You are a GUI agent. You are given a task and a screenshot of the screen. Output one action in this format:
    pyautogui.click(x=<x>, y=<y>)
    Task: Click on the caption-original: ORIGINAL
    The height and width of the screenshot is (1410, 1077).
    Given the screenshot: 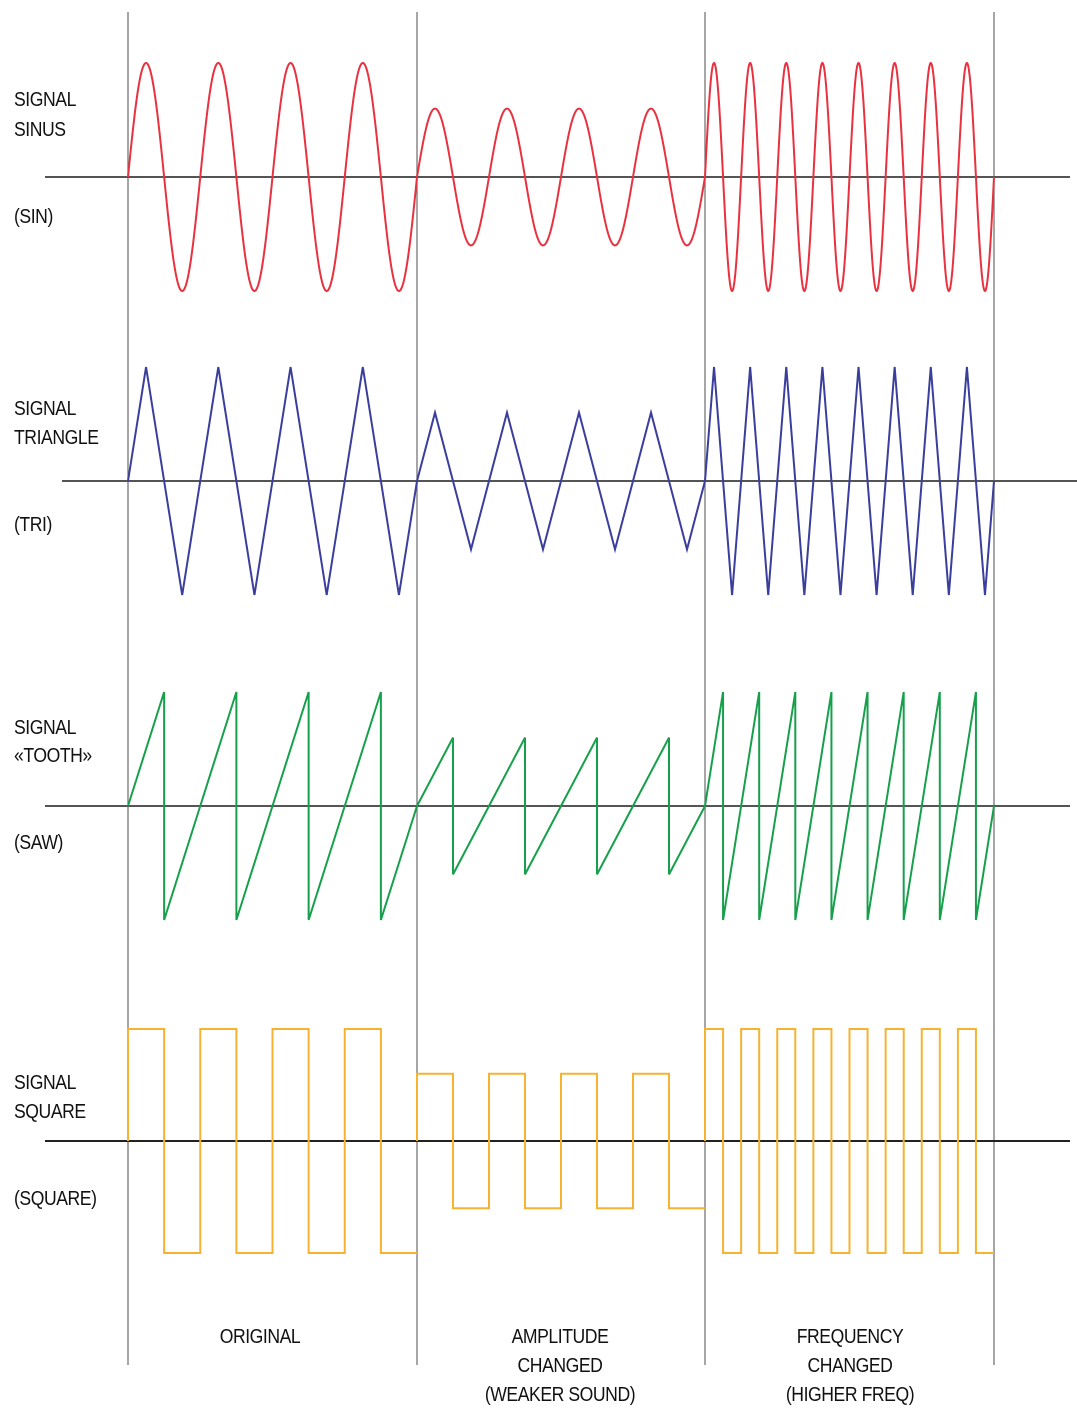 What is the action you would take?
    pyautogui.click(x=260, y=1337)
    